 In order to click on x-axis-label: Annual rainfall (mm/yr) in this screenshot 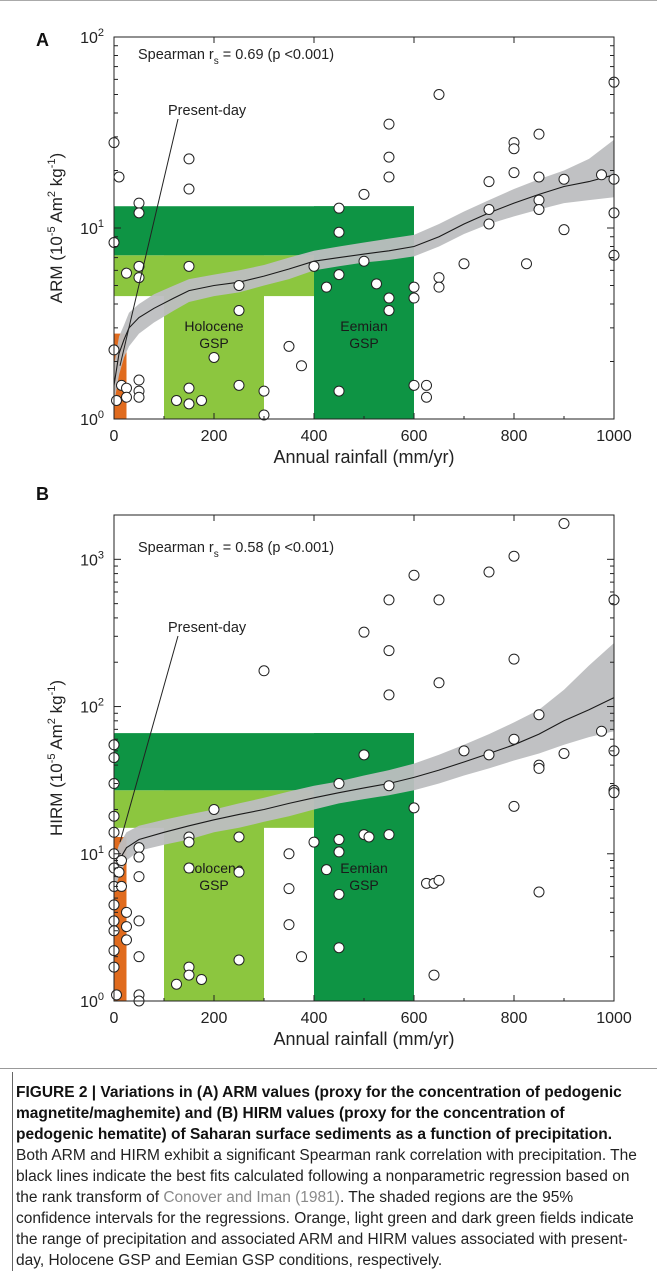, I will do `click(363, 1039)`.